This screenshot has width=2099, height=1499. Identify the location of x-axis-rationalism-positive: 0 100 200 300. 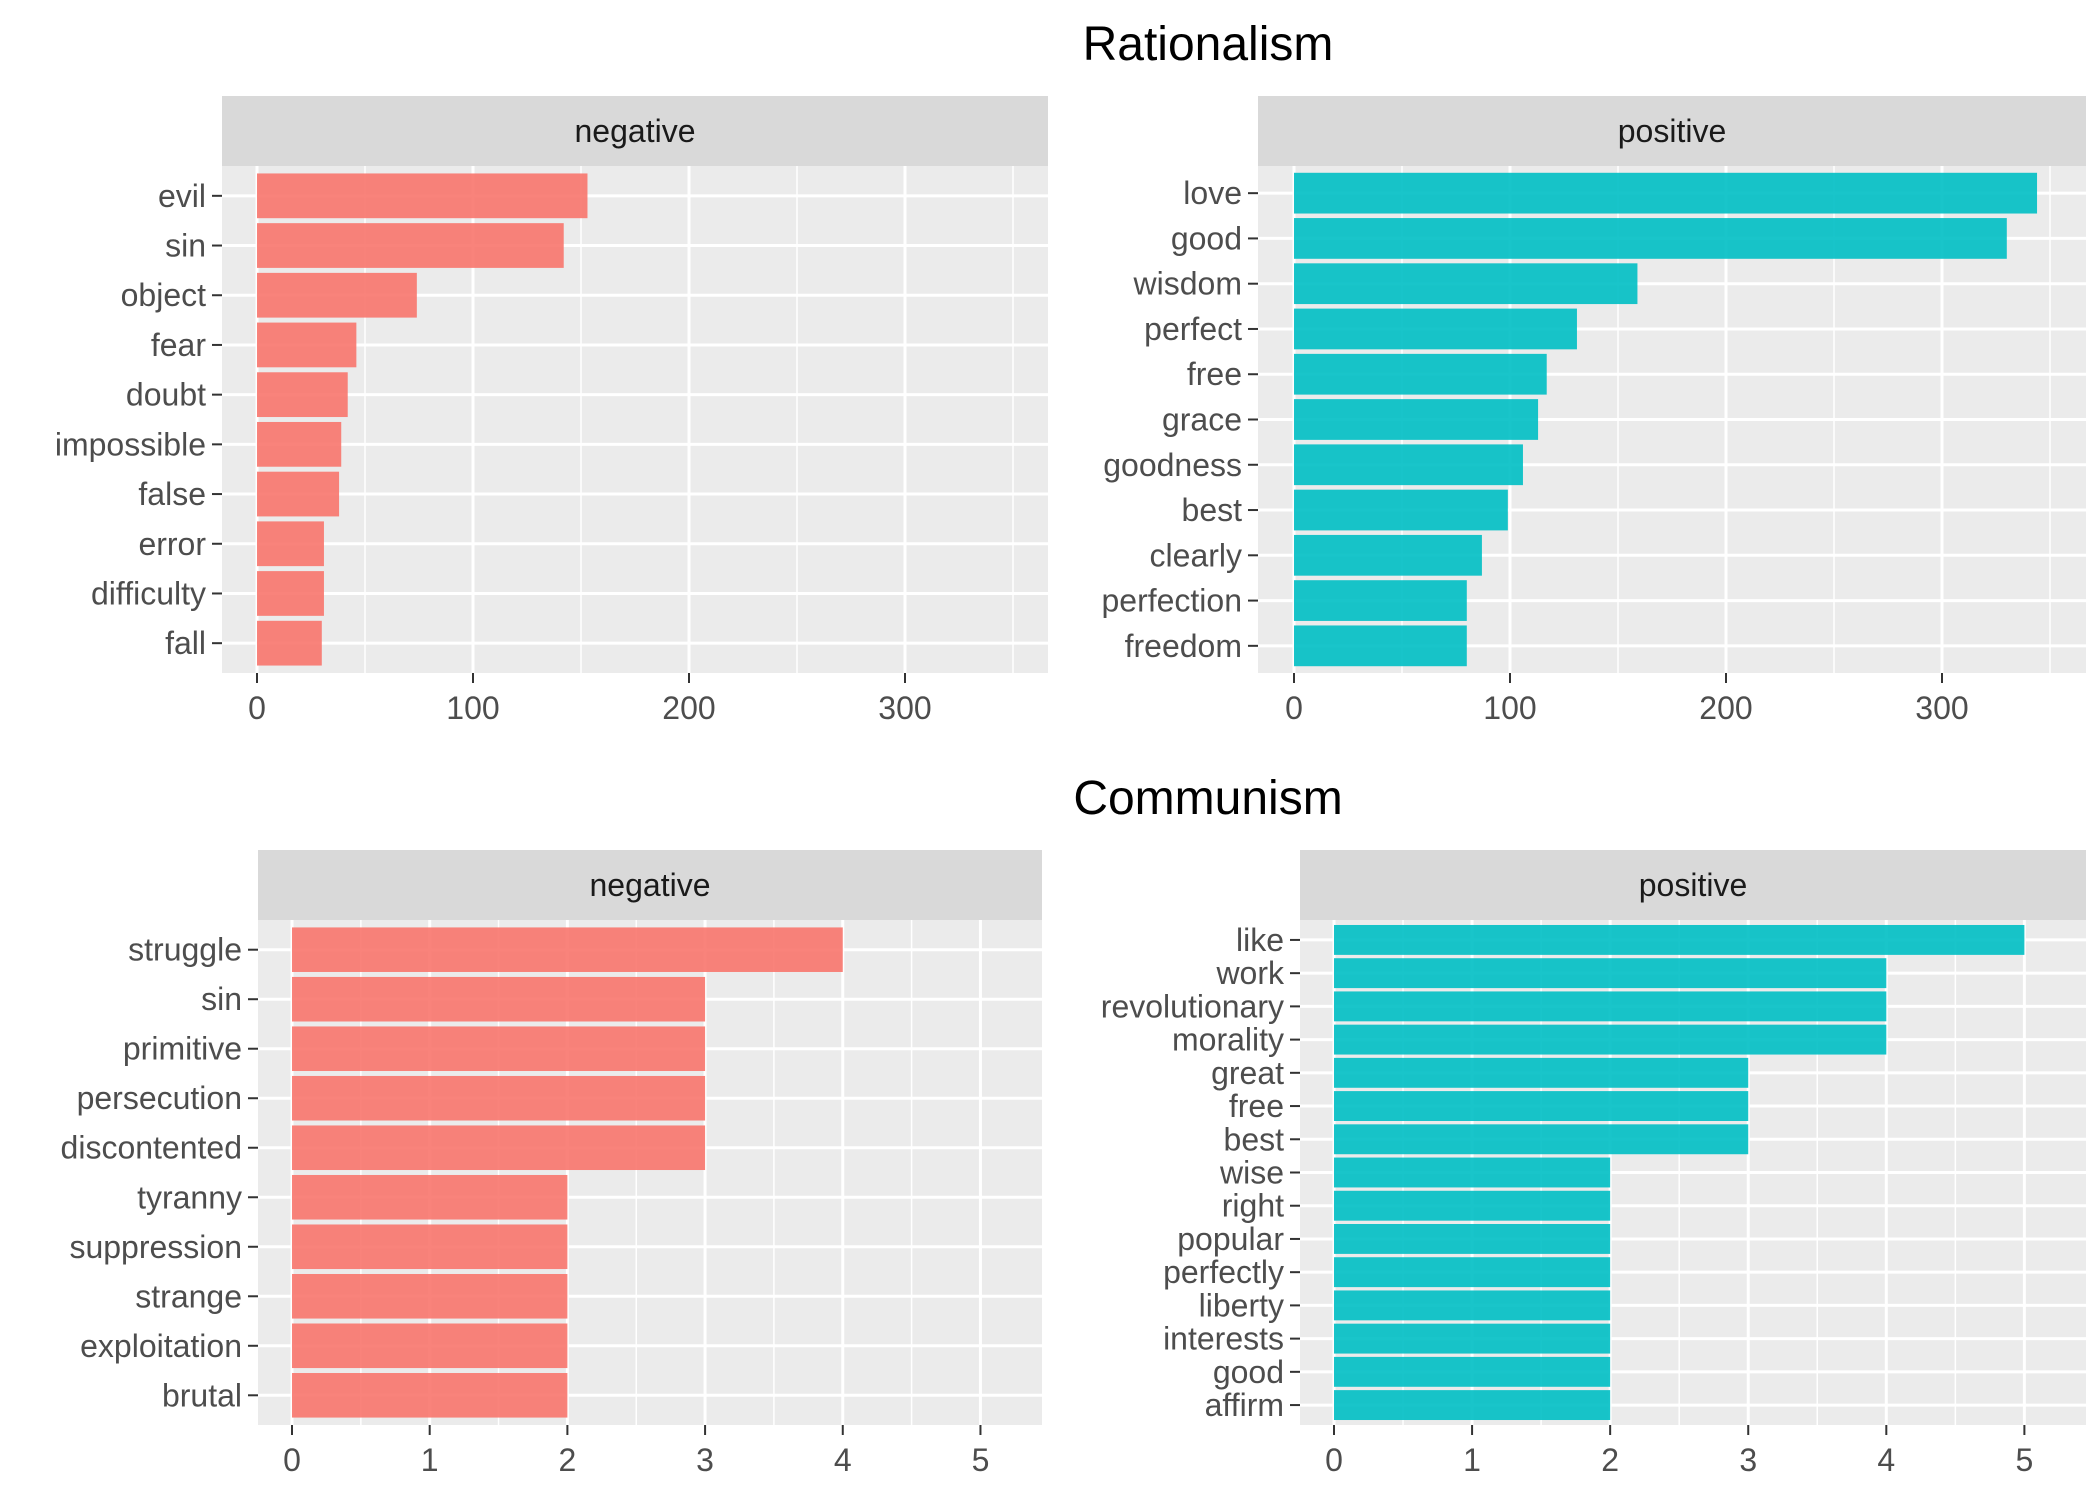
(1627, 699).